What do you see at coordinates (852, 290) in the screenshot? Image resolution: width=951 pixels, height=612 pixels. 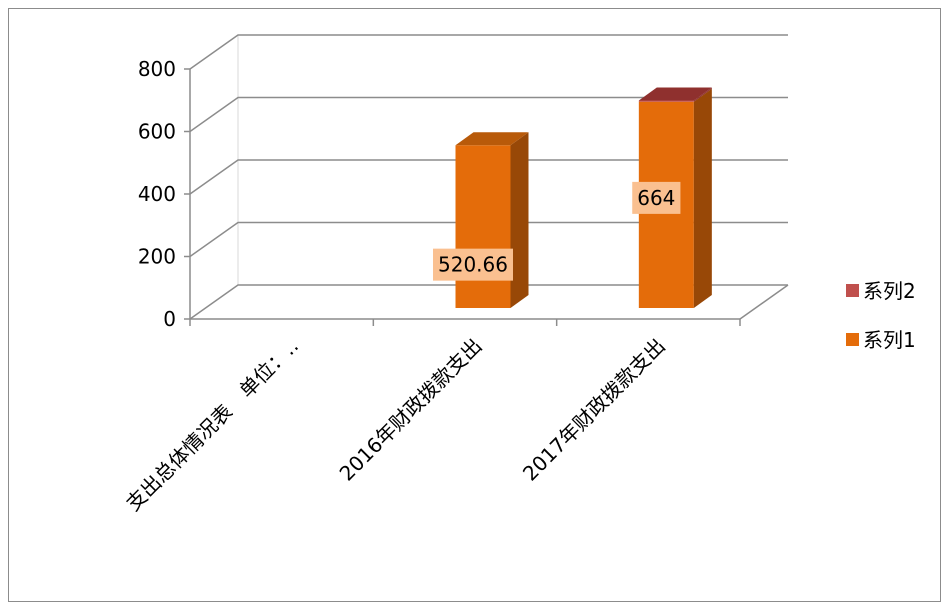 I see `legend-swatch-series2` at bounding box center [852, 290].